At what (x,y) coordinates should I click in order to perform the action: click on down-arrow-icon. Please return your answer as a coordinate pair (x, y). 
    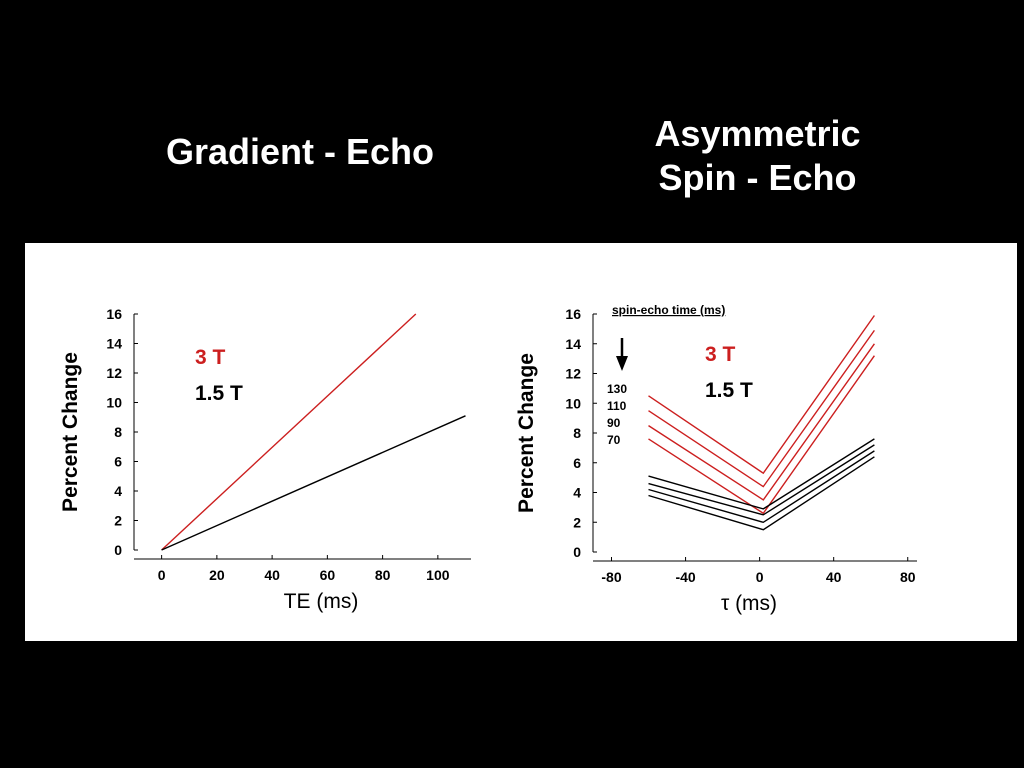
    Looking at the image, I should click on (622, 363).